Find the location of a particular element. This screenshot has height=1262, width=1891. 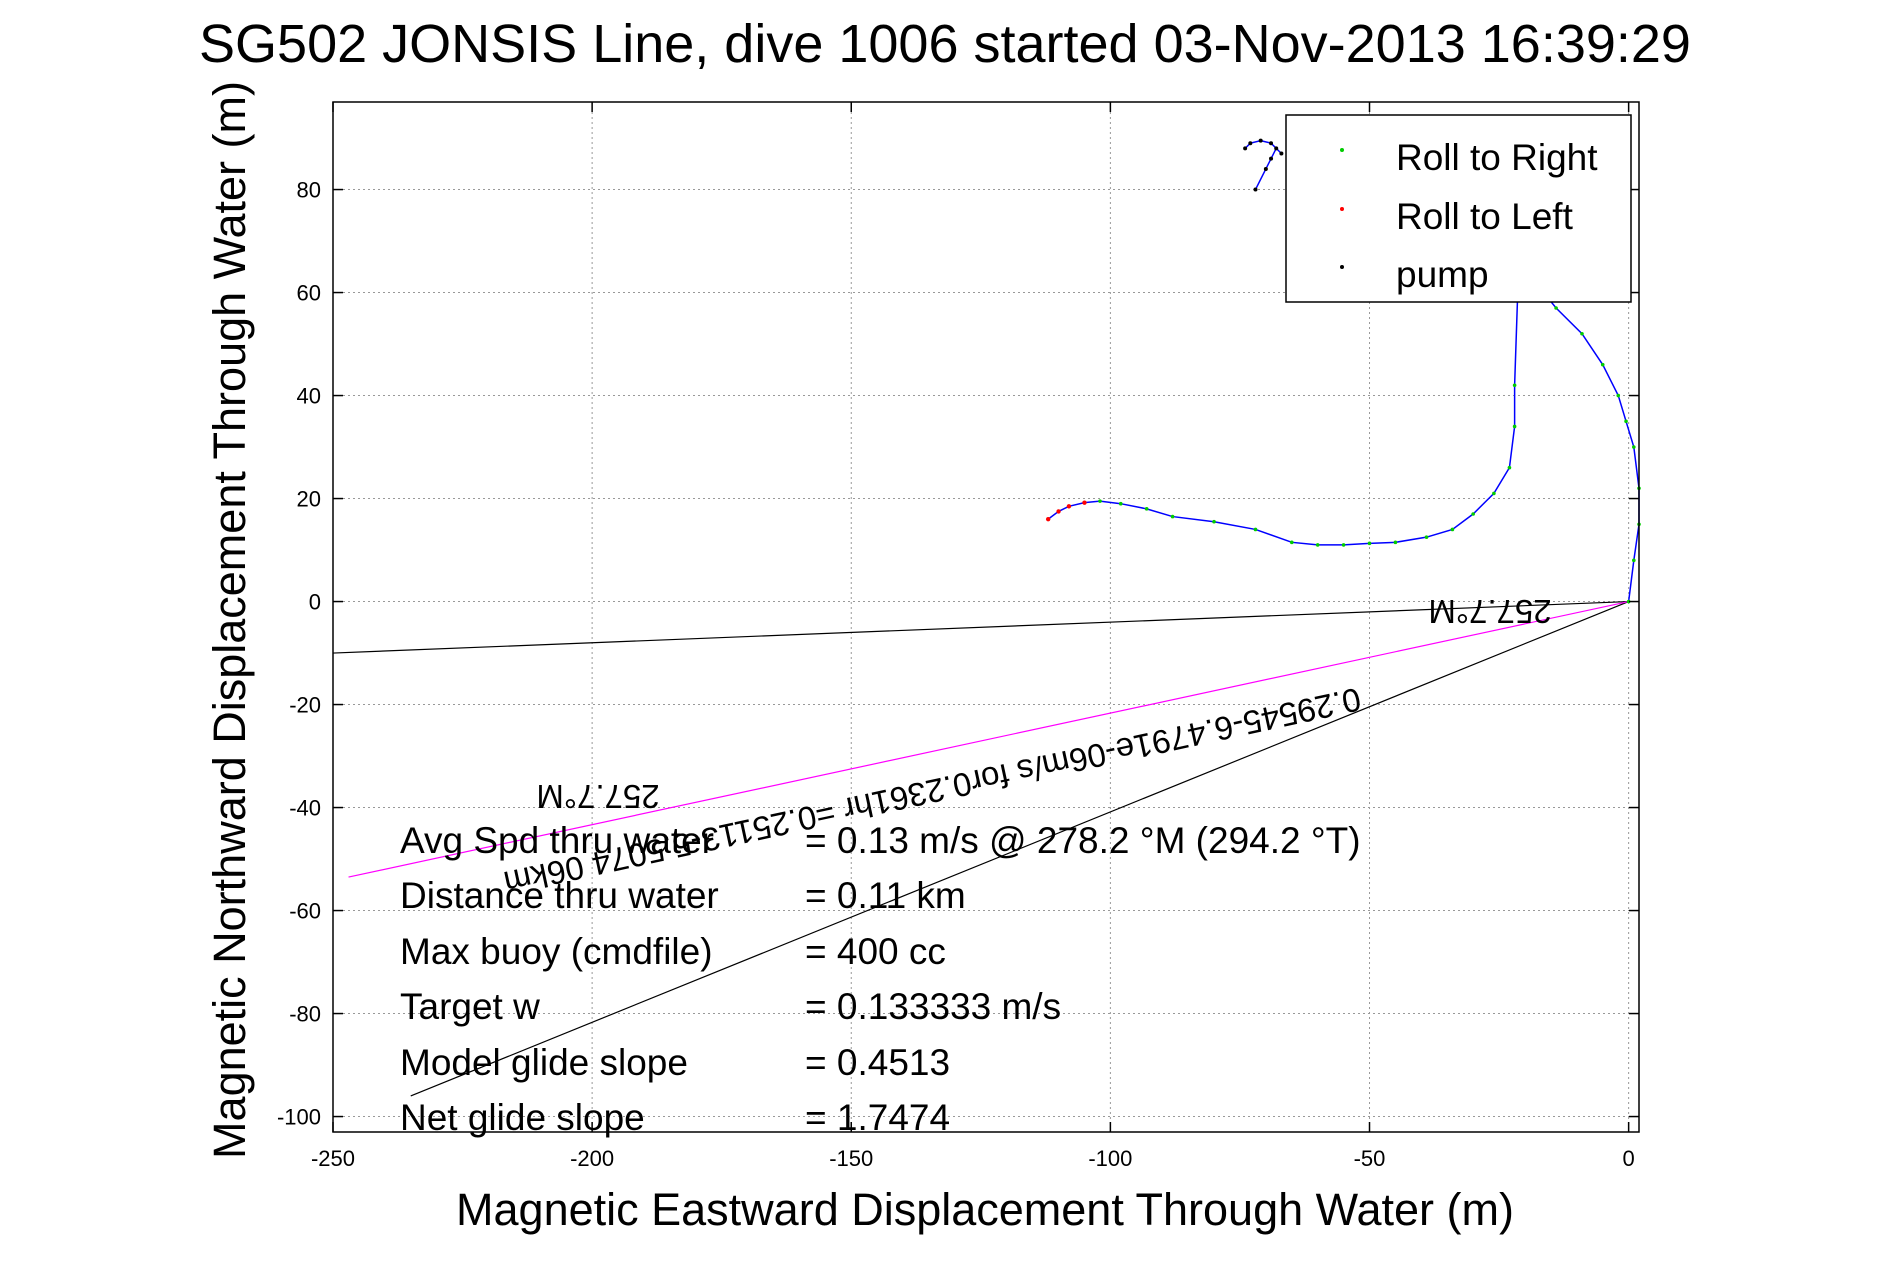

stat-label: Max buoy (cmdfile) is located at coordinates (556, 951).